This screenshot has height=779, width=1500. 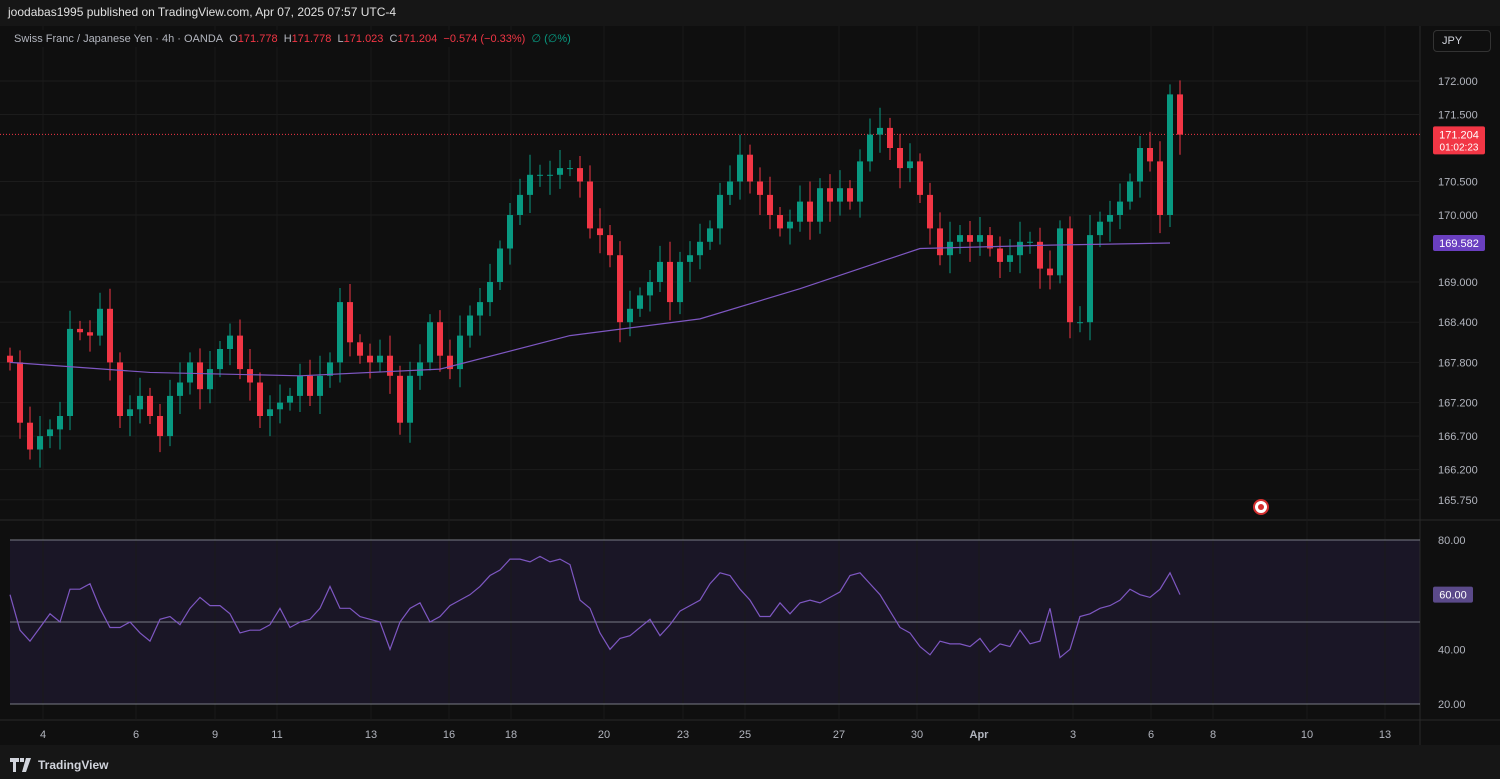 I want to click on footer-brand: TradingView, so click(x=73, y=764).